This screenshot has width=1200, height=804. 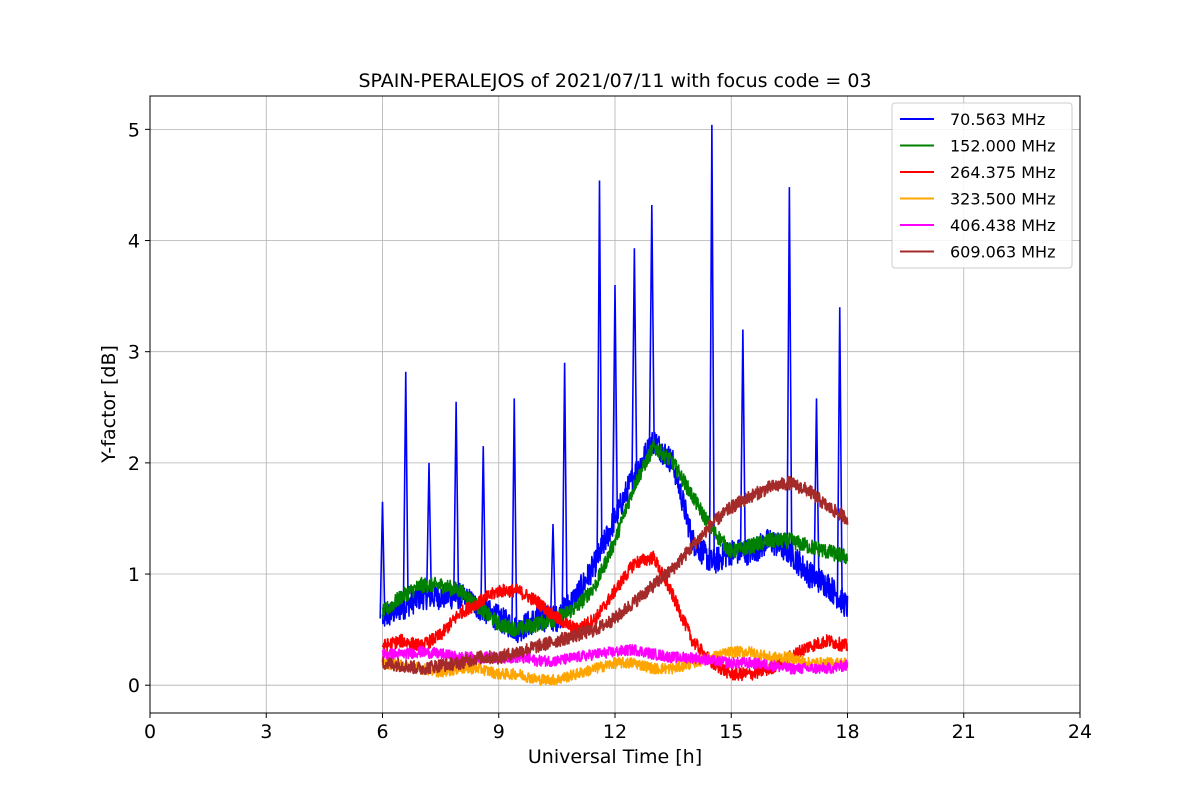 What do you see at coordinates (134, 686) in the screenshot?
I see `y-tick-label: 0` at bounding box center [134, 686].